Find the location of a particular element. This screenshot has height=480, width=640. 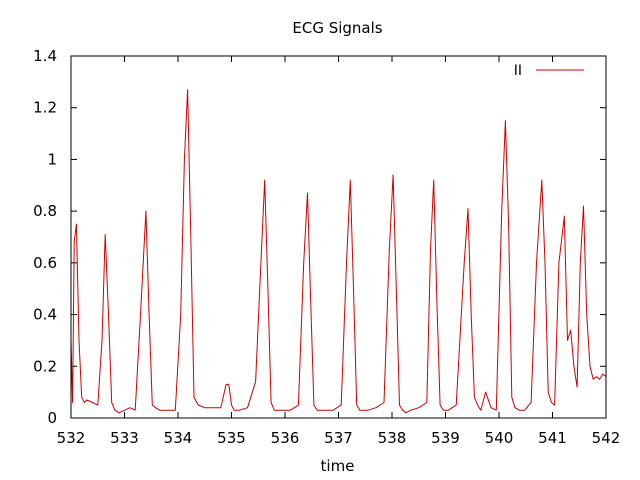

x-tick-label: 536 is located at coordinates (285, 438).